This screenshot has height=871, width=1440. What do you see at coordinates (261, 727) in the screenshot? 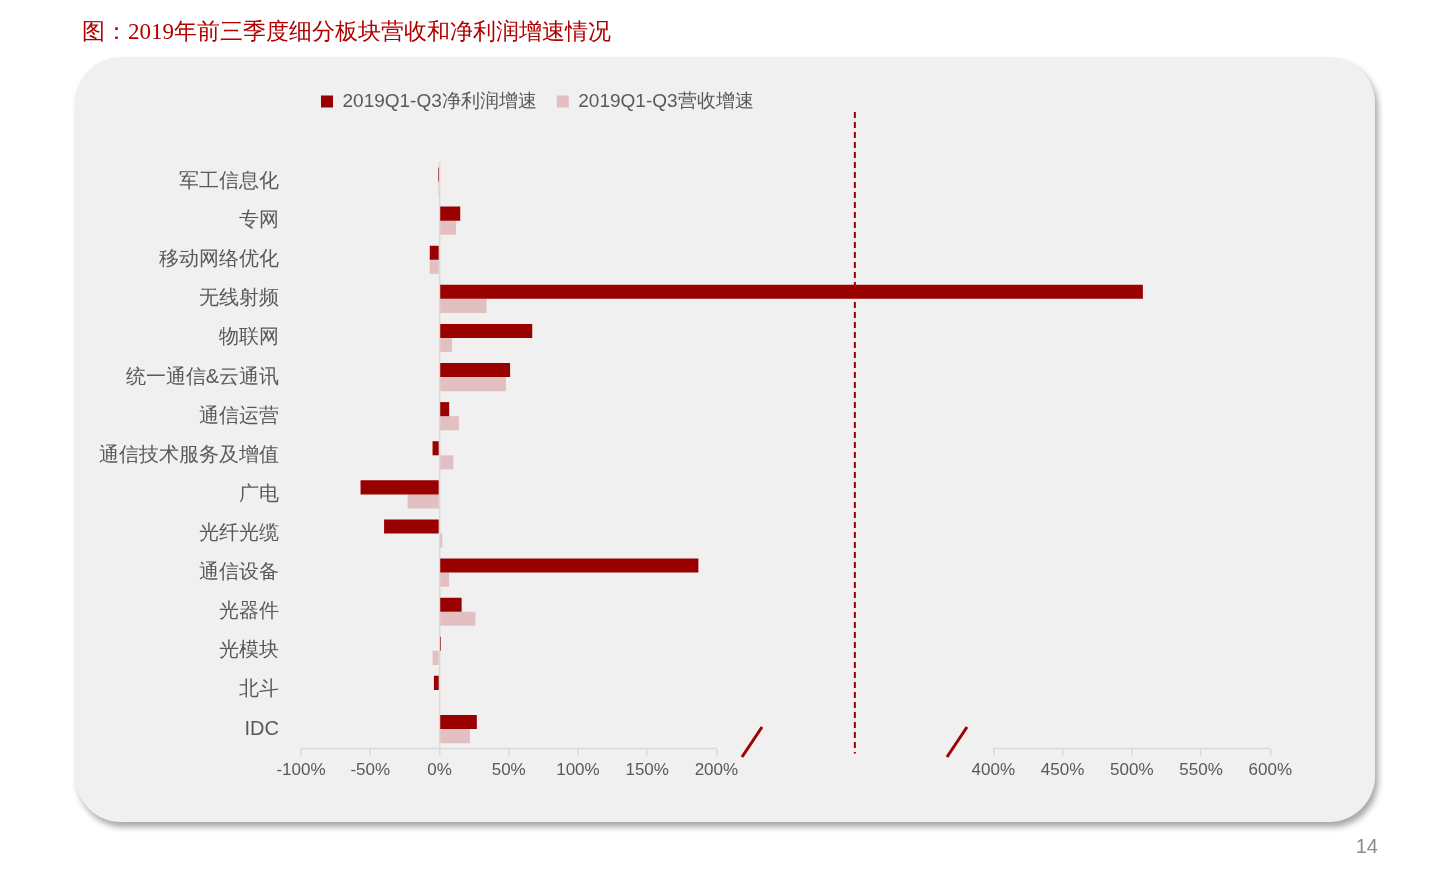
I see `y-tick-label: IDC` at bounding box center [261, 727].